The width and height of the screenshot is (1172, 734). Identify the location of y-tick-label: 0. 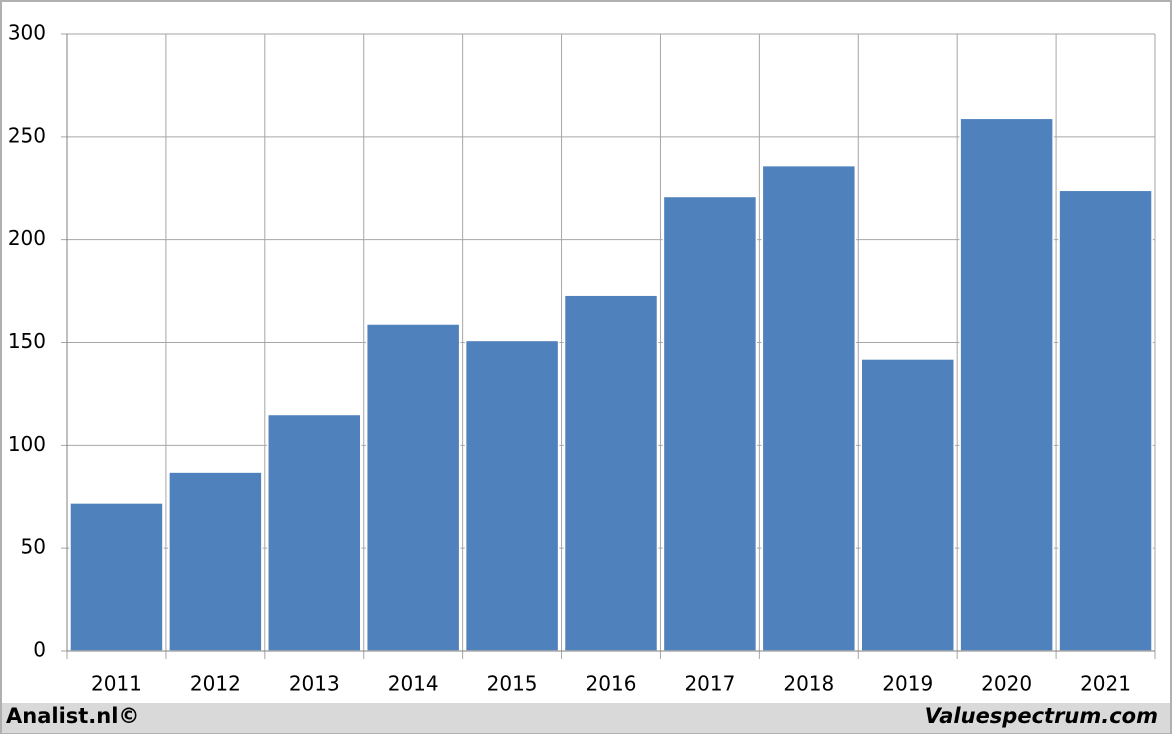
(39, 650).